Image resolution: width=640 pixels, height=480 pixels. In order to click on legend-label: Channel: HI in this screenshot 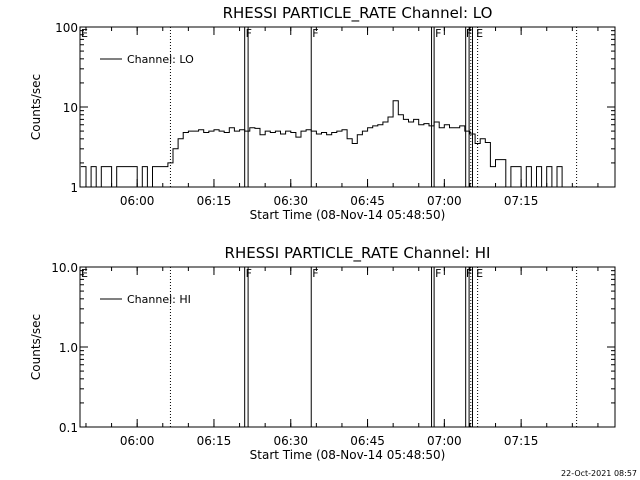, I will do `click(159, 299)`.